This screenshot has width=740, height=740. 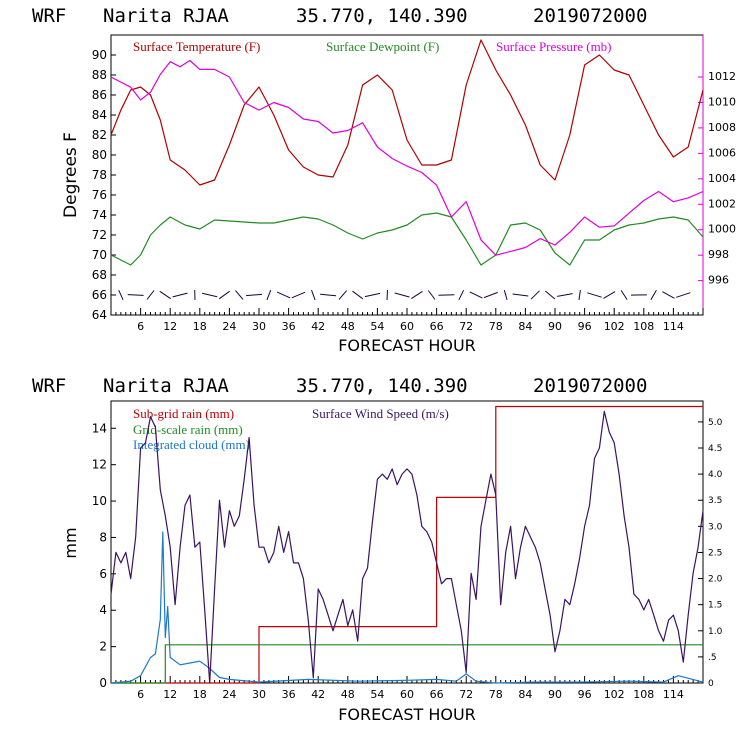 I want to click on top-xtick-label-11: 72, so click(x=466, y=326).